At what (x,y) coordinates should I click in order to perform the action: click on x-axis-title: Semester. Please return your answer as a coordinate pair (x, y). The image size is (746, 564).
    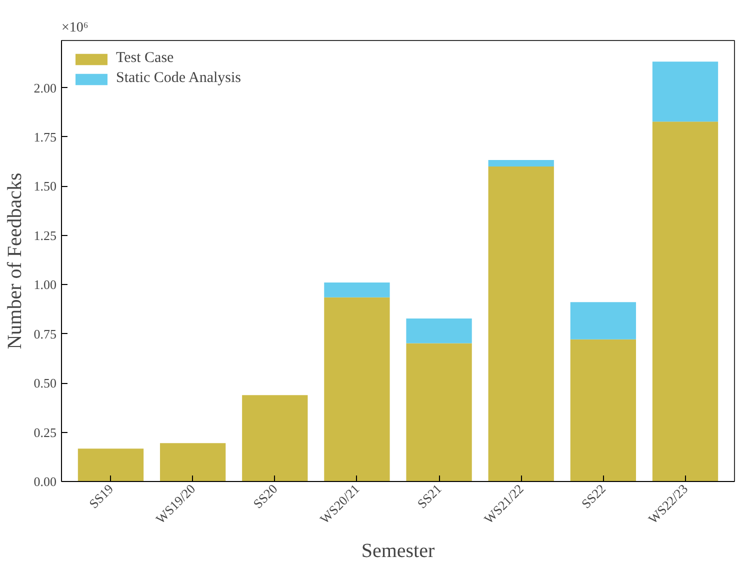
    Looking at the image, I should click on (398, 551).